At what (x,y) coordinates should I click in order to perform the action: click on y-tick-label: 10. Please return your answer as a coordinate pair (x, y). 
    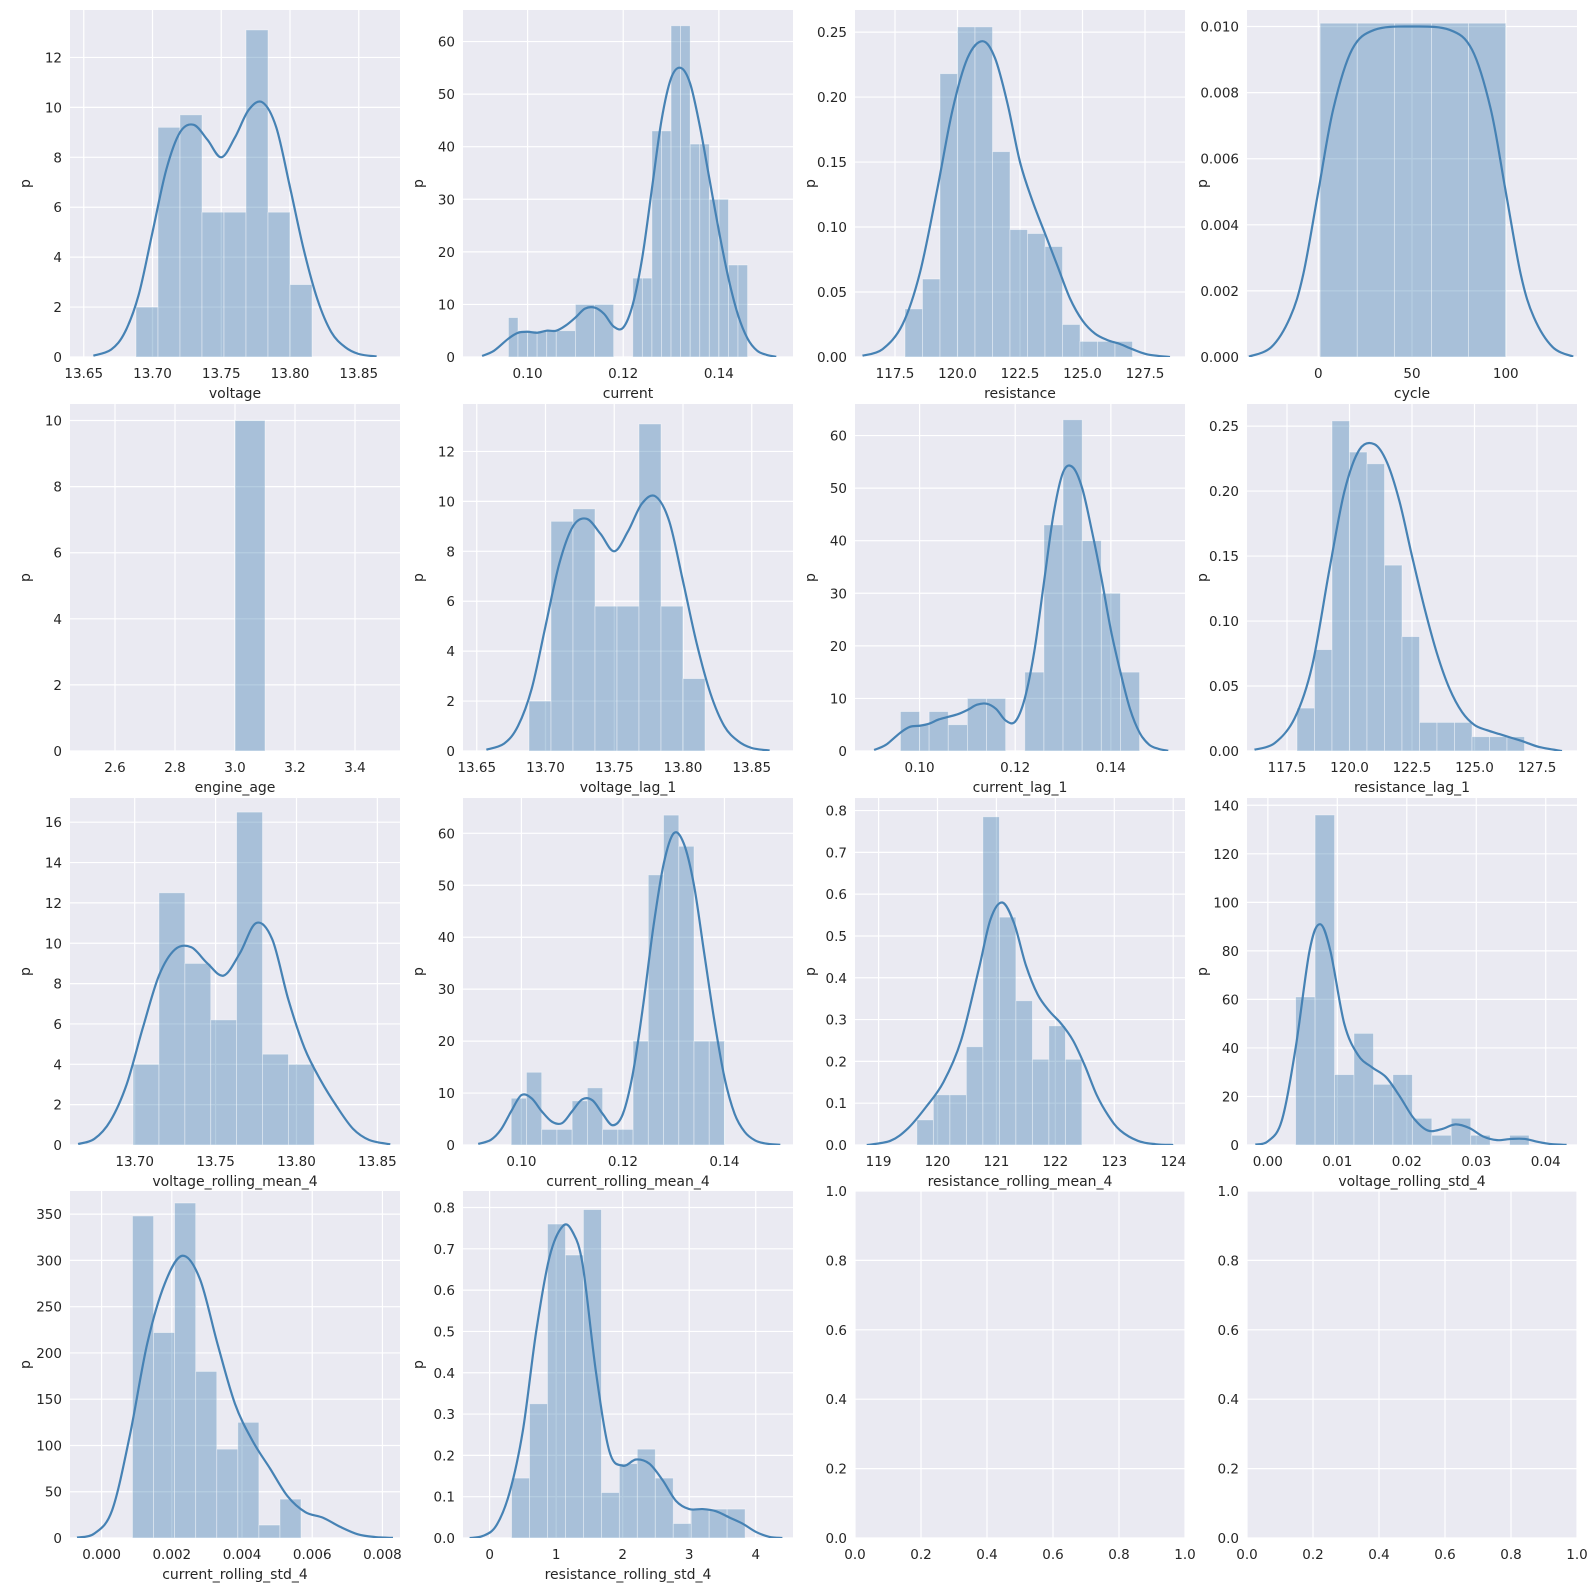
    Looking at the image, I should click on (838, 699).